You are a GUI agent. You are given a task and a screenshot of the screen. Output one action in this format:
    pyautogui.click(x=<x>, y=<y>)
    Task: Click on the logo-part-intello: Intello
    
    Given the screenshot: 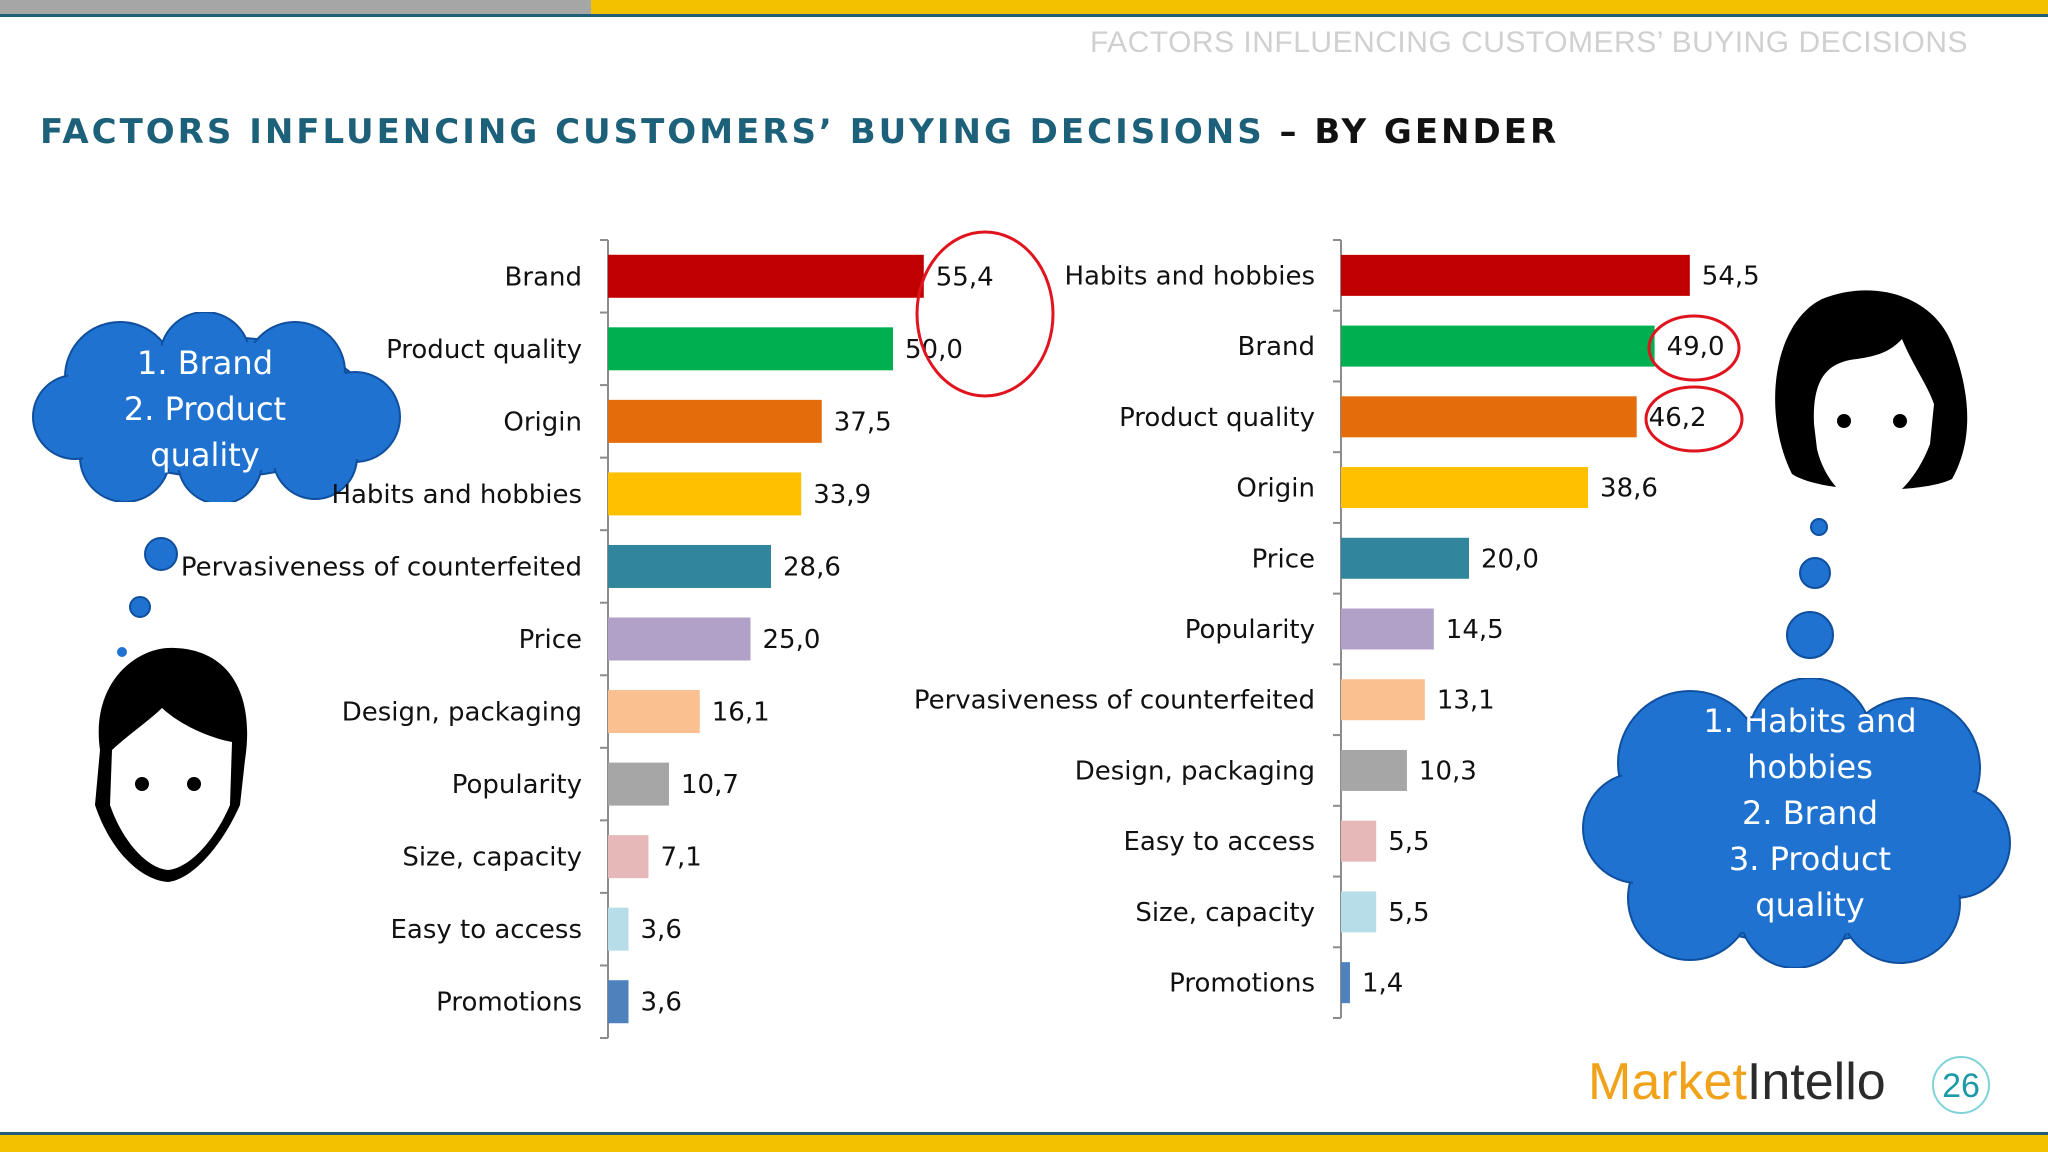 What is the action you would take?
    pyautogui.click(x=1816, y=1082)
    